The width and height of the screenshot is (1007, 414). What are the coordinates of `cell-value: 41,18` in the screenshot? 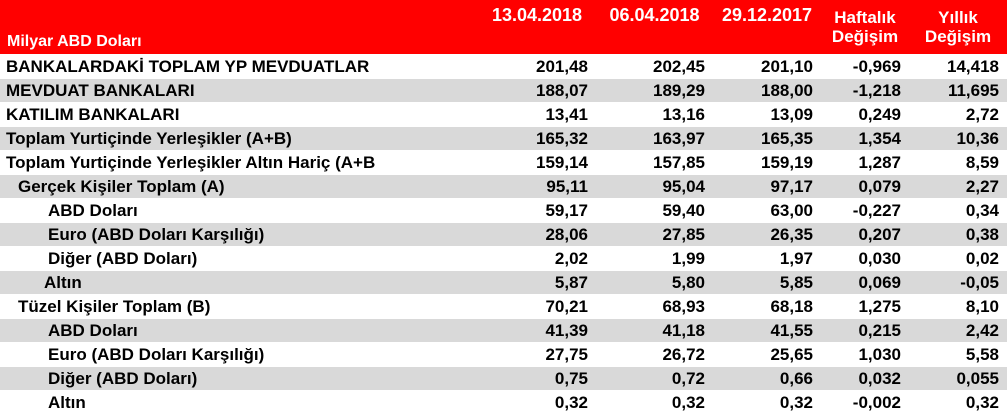 It's located at (654, 331).